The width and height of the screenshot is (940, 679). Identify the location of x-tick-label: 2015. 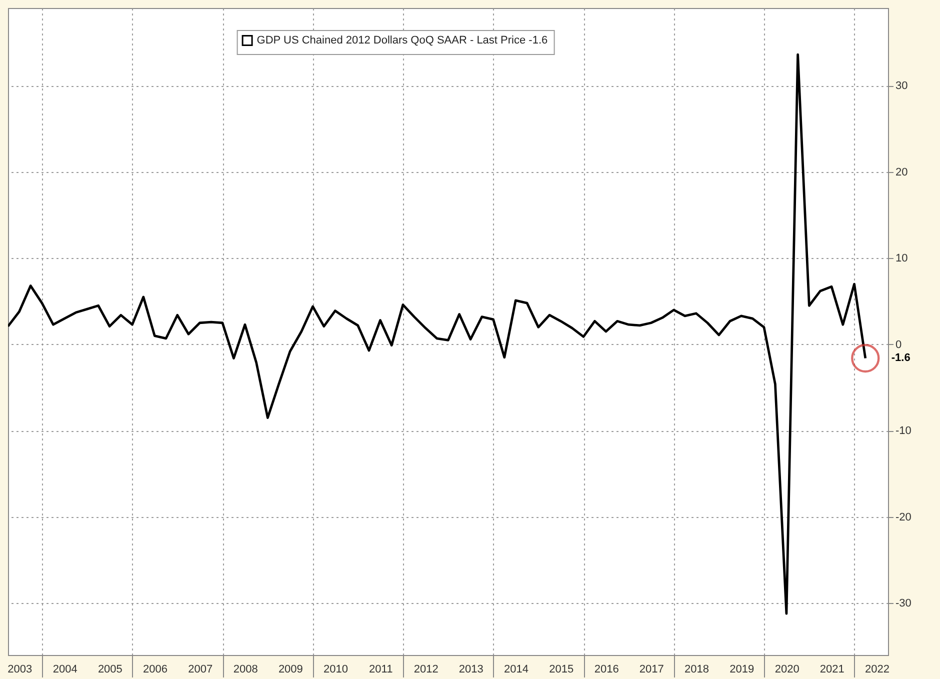
(561, 670).